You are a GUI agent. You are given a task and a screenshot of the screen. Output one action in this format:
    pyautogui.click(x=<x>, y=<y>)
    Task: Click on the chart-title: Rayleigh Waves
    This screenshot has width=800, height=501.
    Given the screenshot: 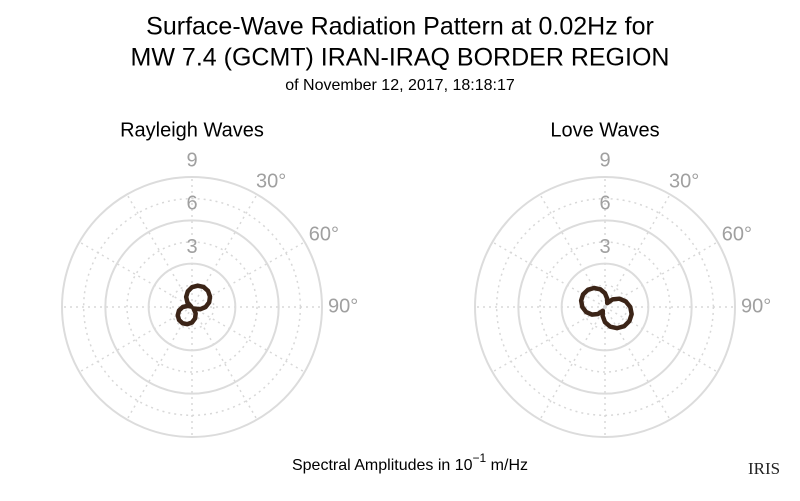 What is the action you would take?
    pyautogui.click(x=192, y=130)
    